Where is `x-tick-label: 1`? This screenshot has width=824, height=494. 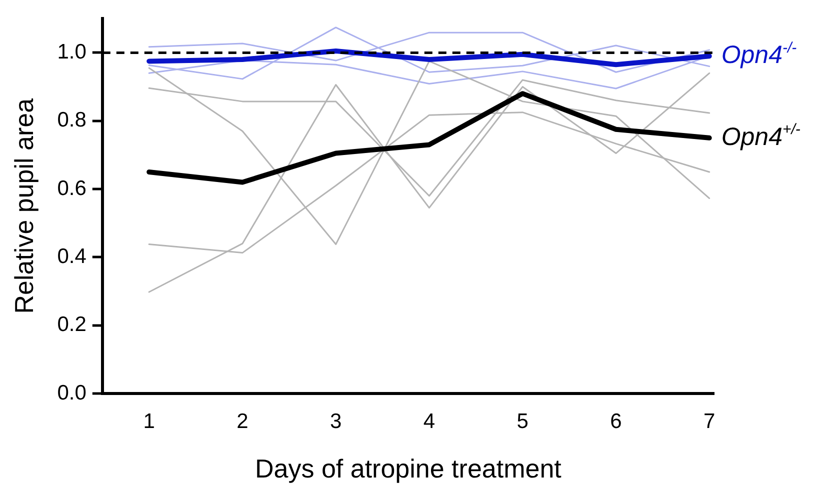
x-tick-label: 1 is located at coordinates (149, 421).